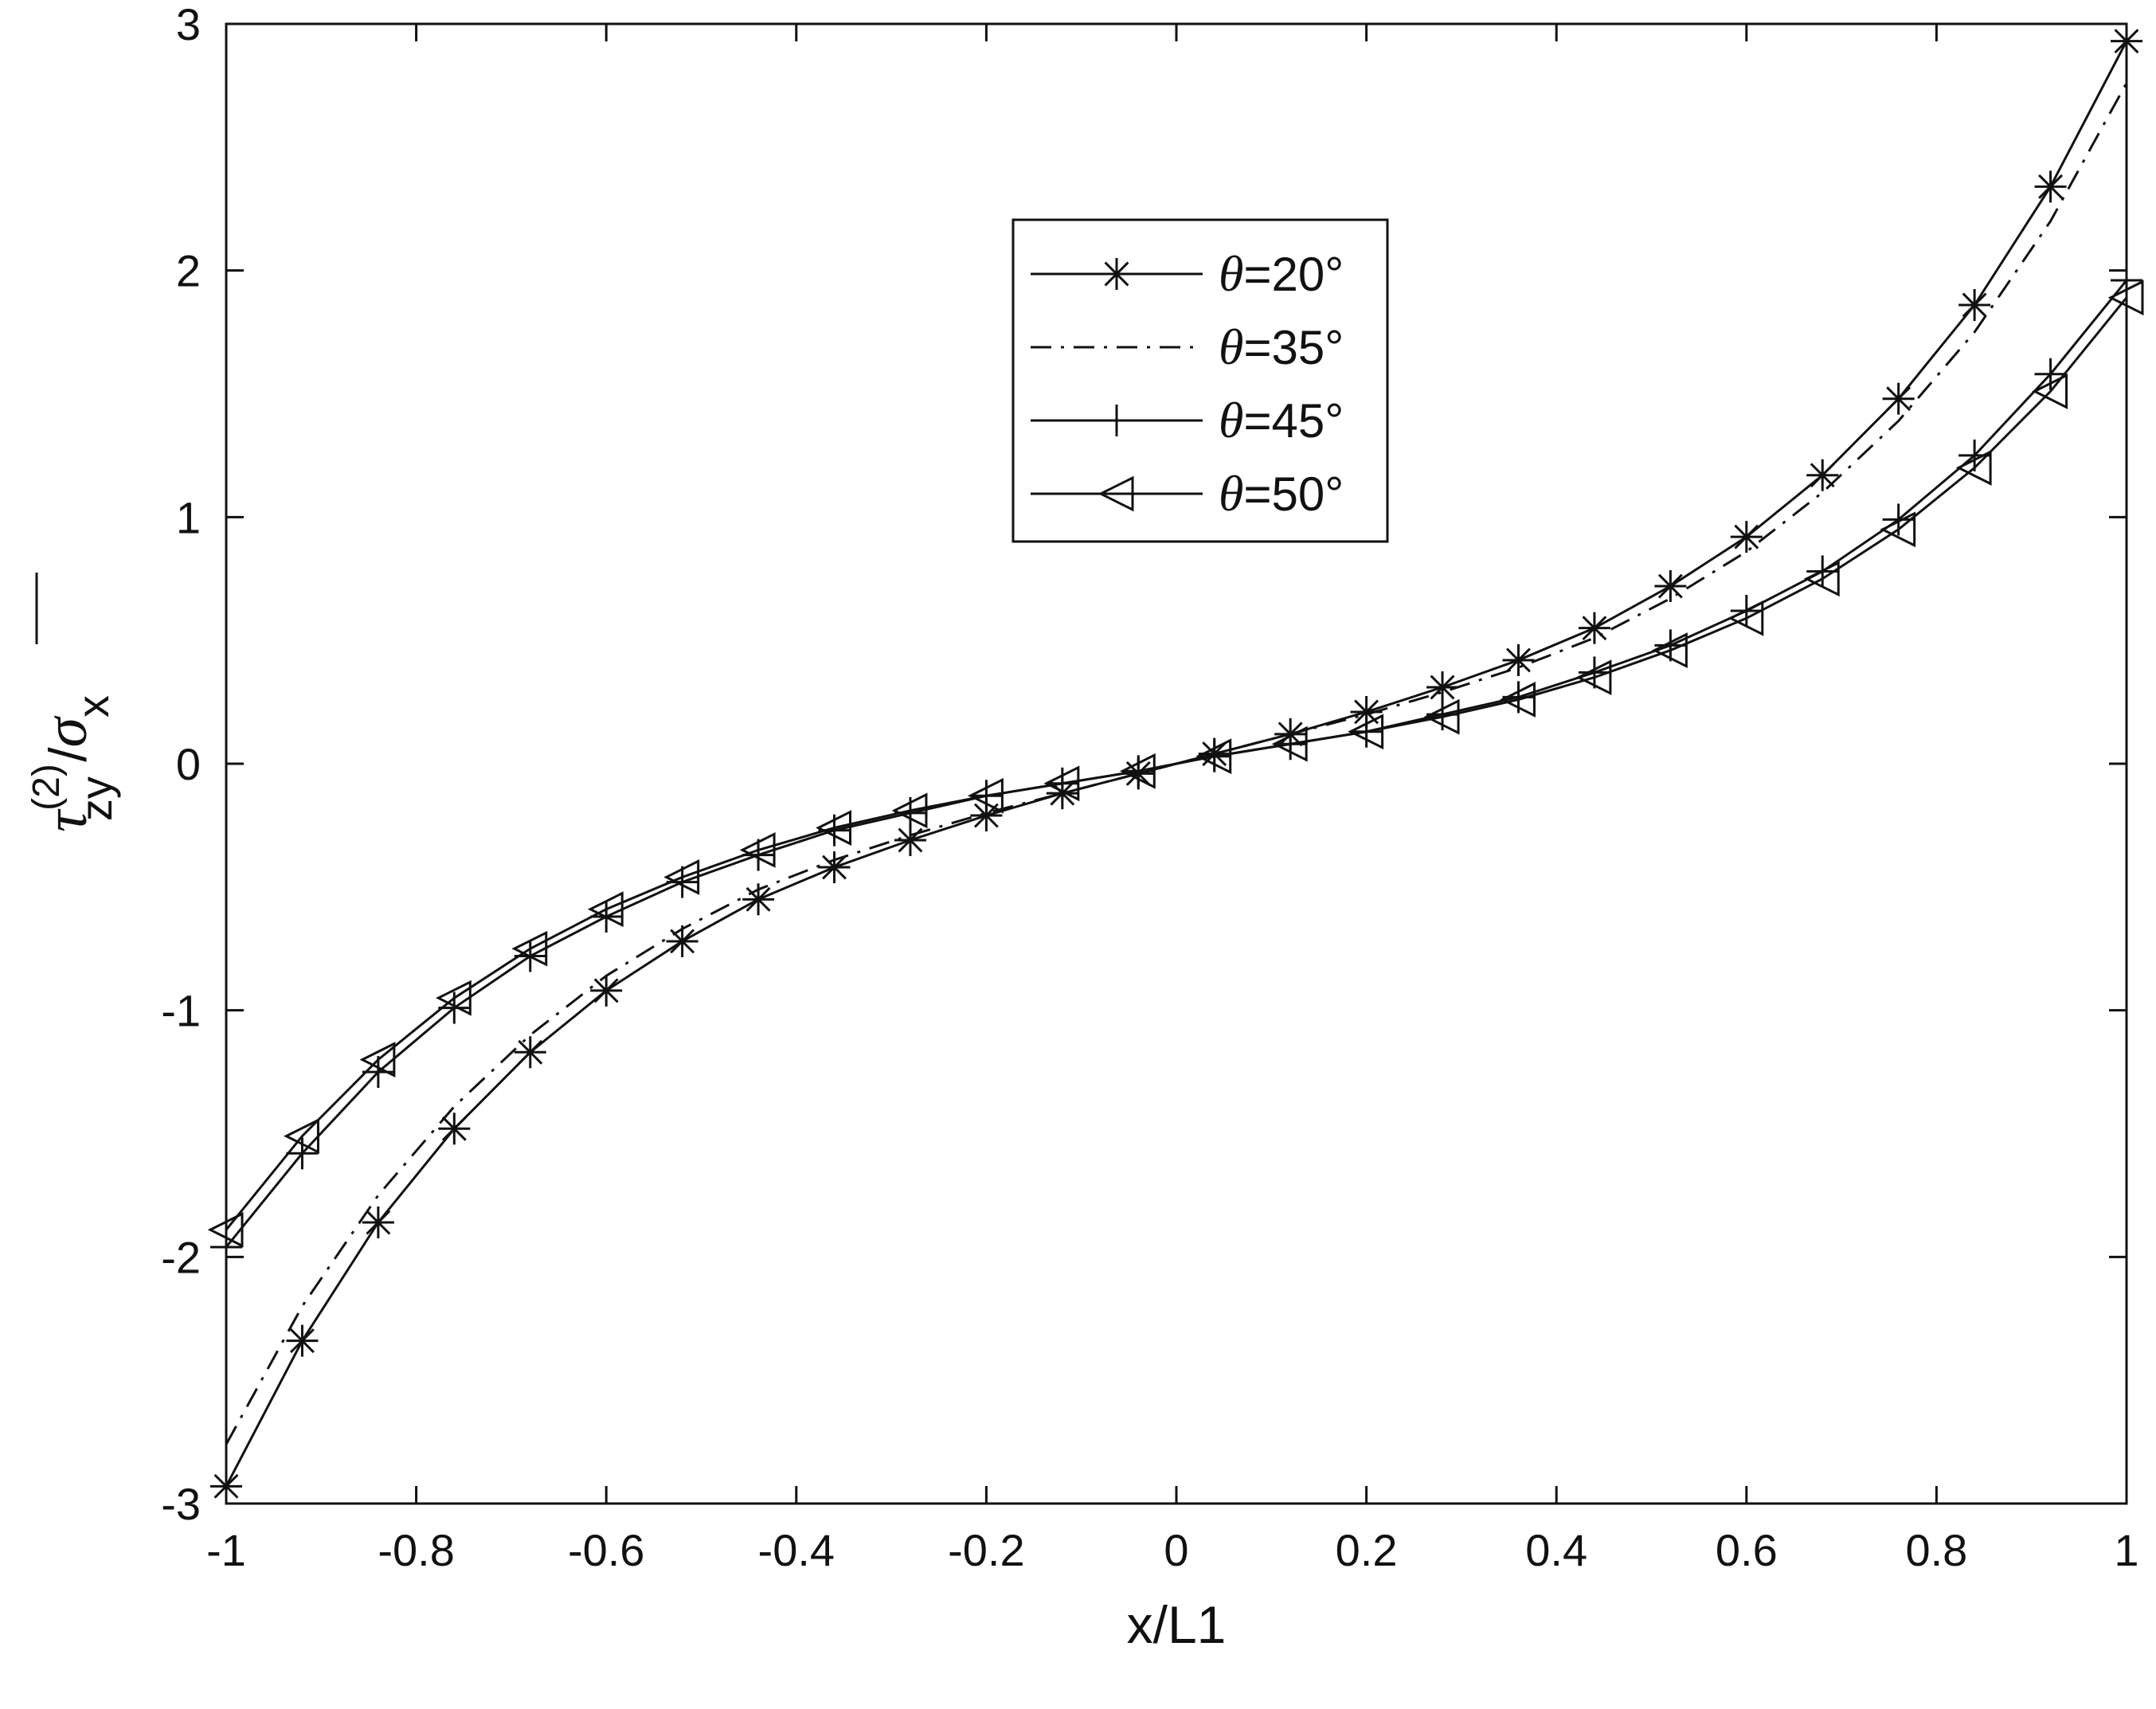 The width and height of the screenshot is (2156, 1709). What do you see at coordinates (796, 1550) in the screenshot?
I see `x-tick-label: -0.4` at bounding box center [796, 1550].